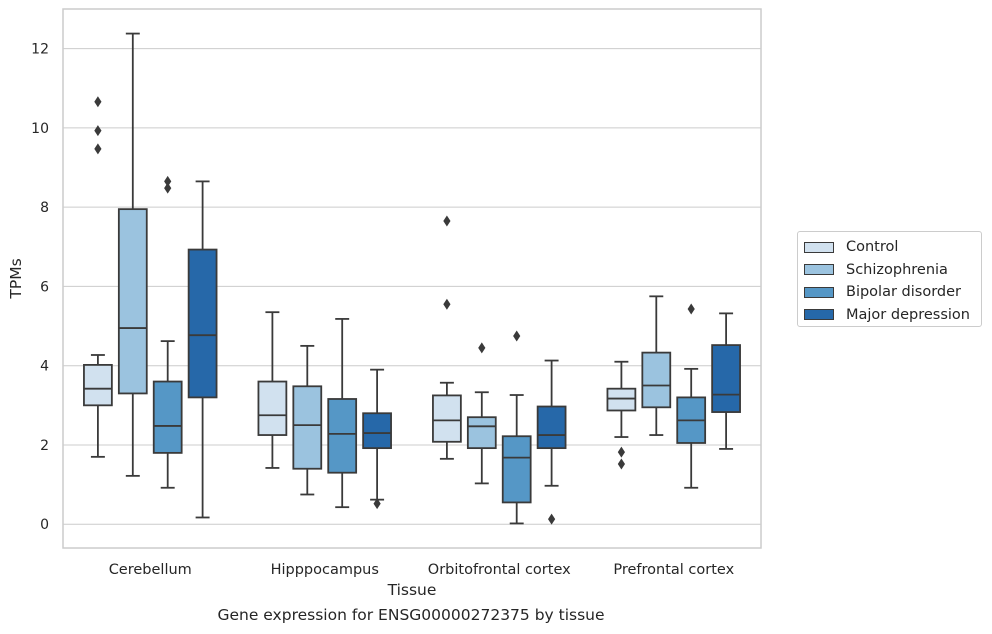  I want to click on y-axis-label: TPMs, so click(16, 278).